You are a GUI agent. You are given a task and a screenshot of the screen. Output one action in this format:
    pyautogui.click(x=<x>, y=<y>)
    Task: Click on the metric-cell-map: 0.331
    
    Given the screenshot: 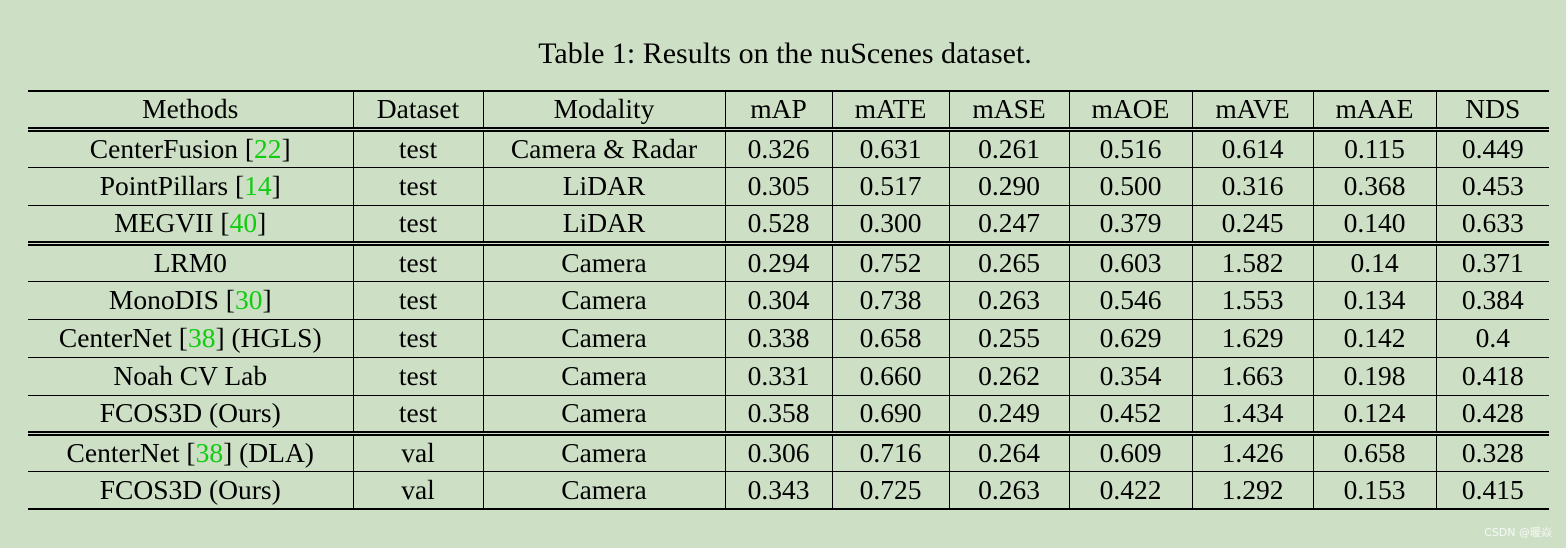 What is the action you would take?
    pyautogui.click(x=778, y=376)
    